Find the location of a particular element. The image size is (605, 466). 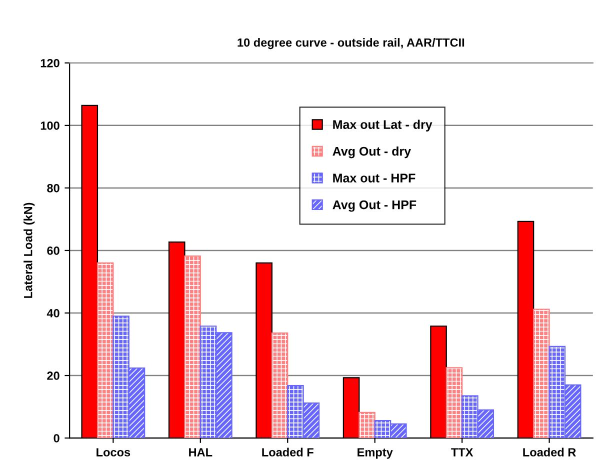

x-tick-label: HAL is located at coordinates (200, 452).